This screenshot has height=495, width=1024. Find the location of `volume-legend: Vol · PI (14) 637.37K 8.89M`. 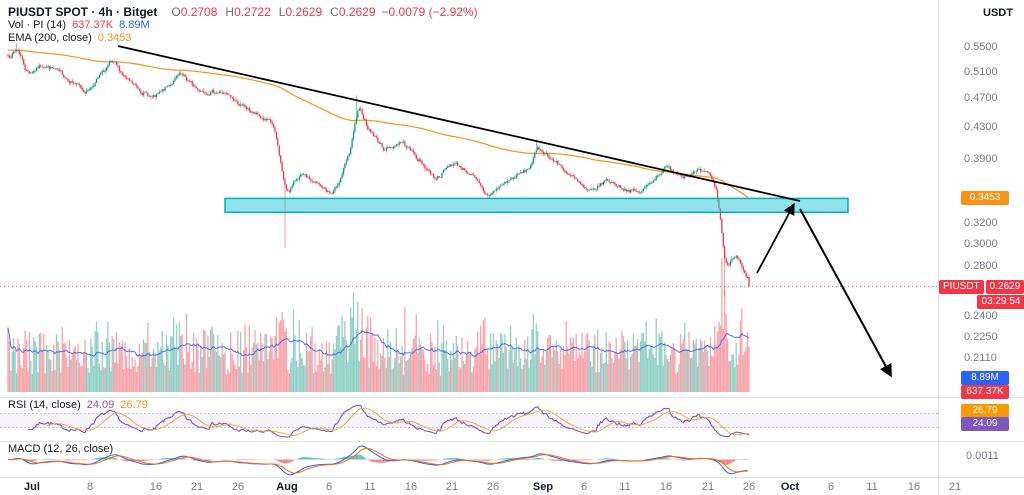

volume-legend: Vol · PI (14) 637.37K 8.89M is located at coordinates (79, 25).